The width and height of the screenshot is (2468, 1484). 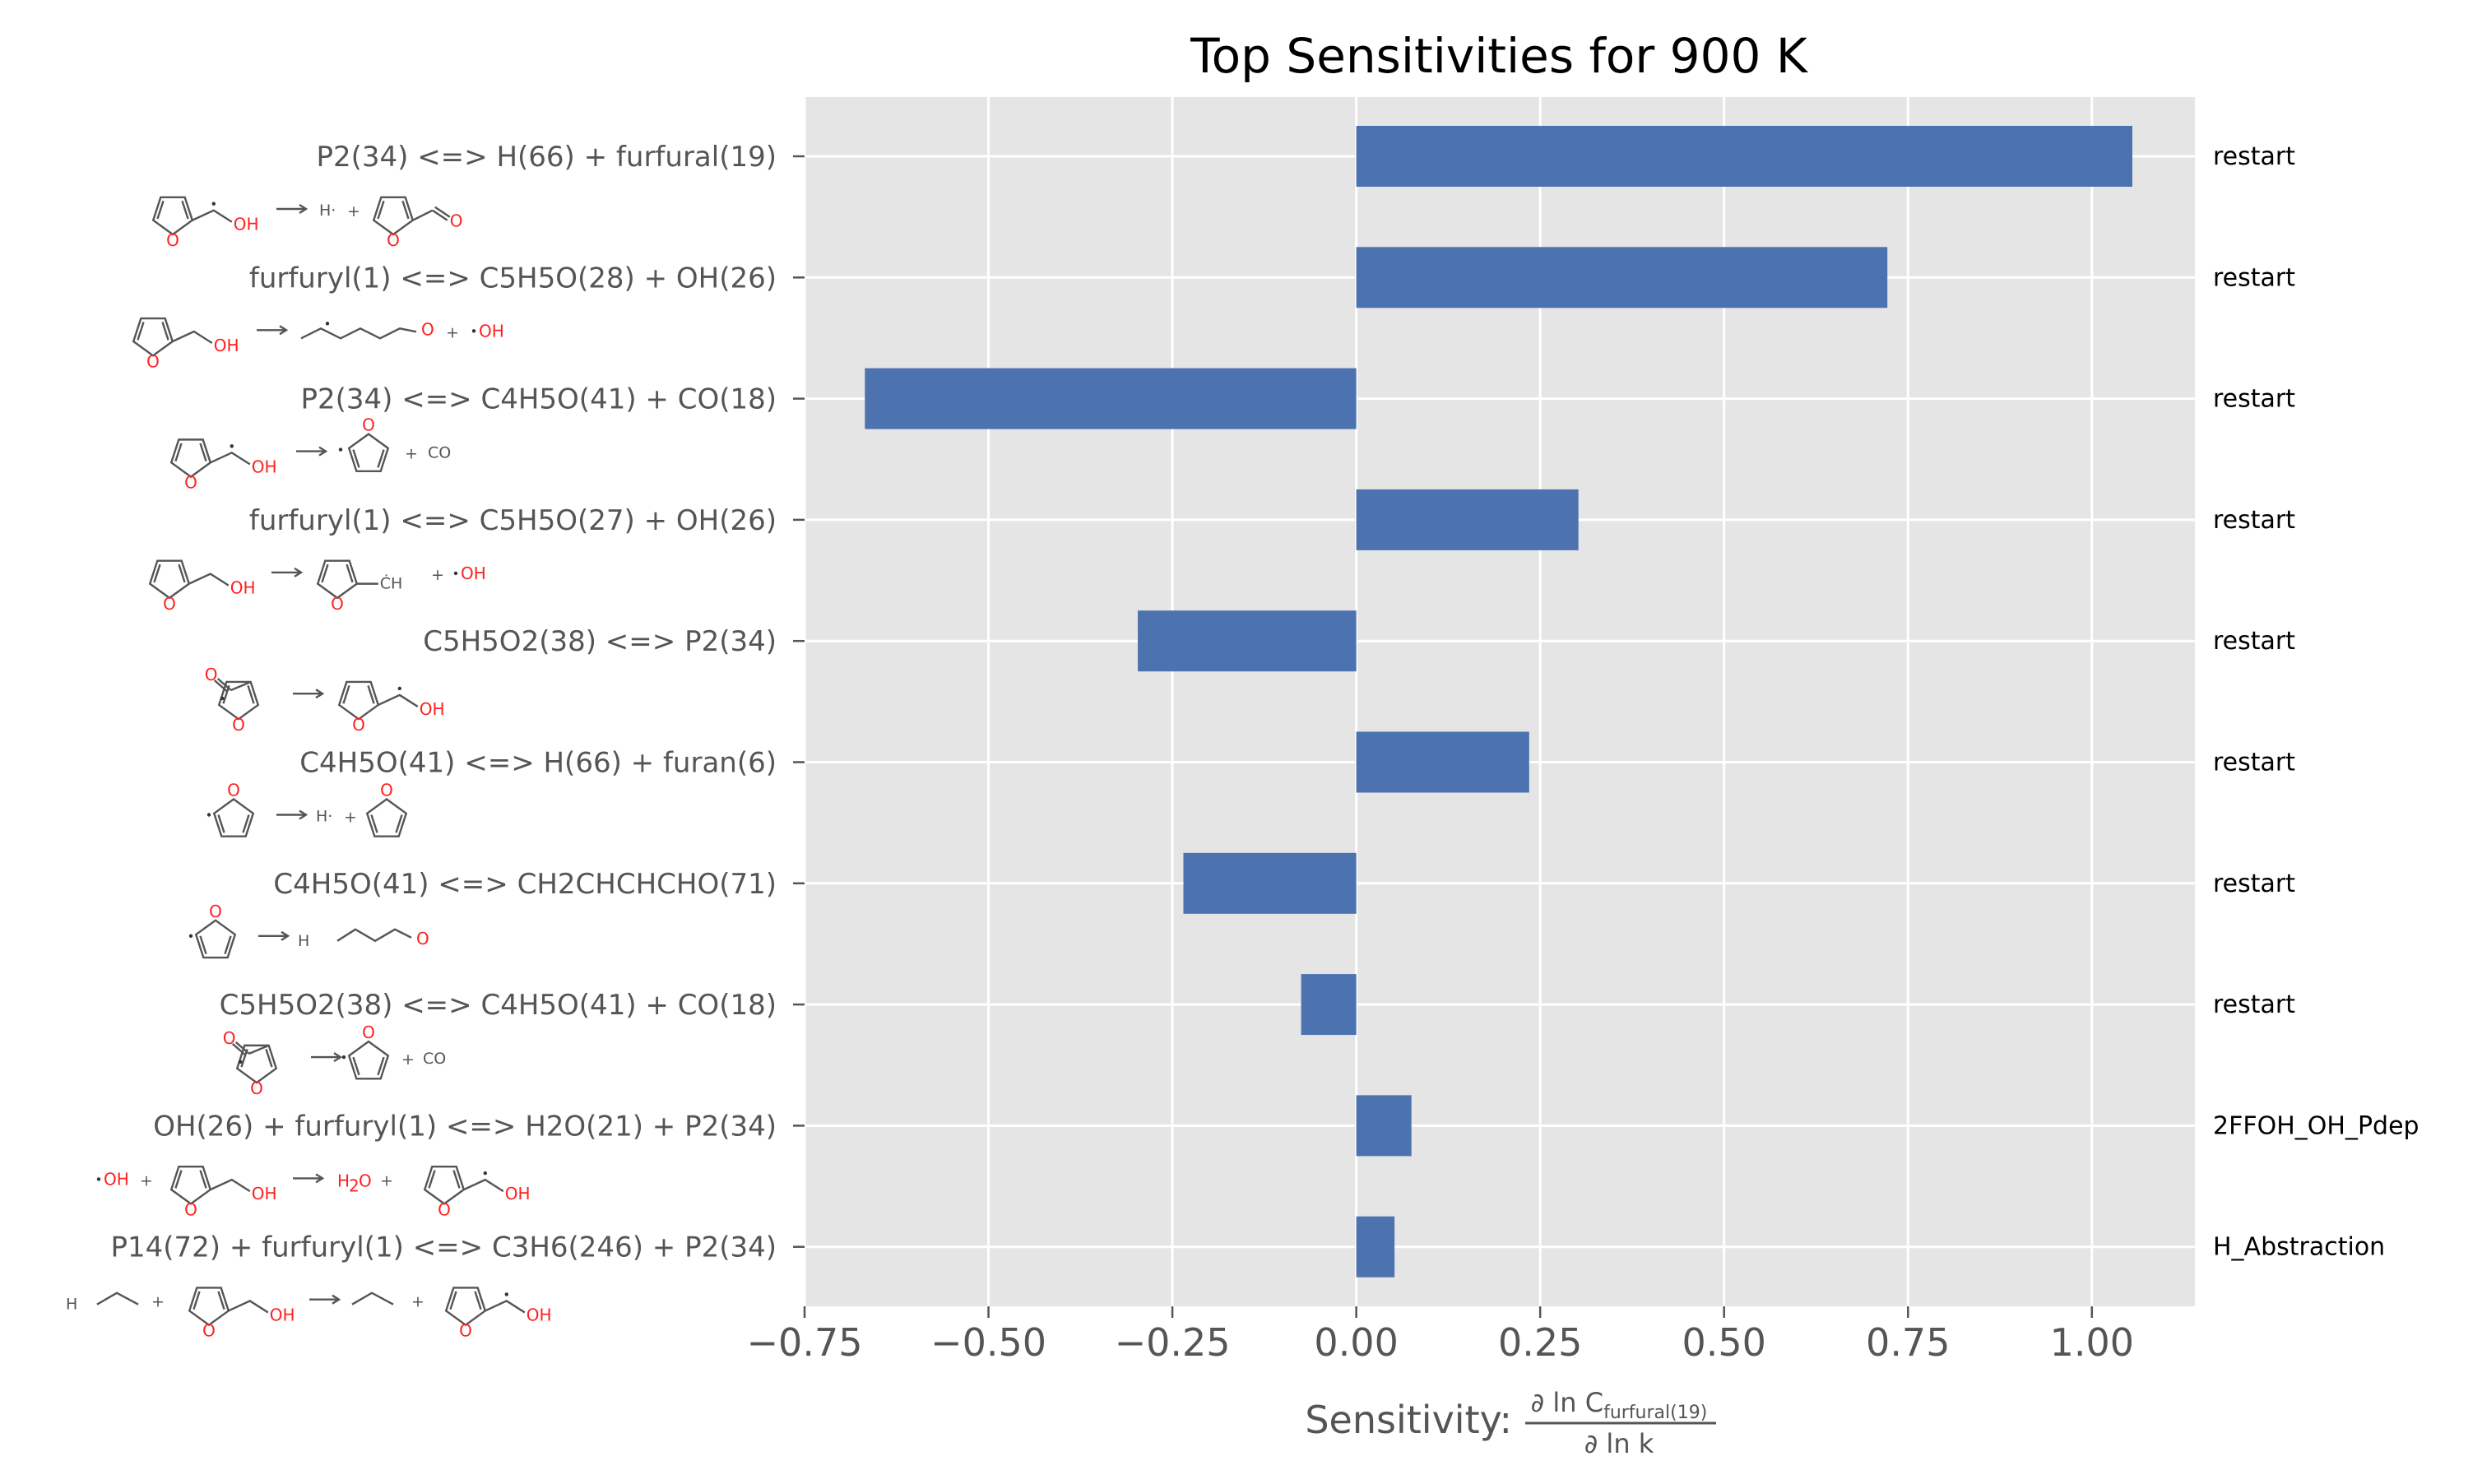 I want to click on svg-text: H·, so click(x=327, y=211).